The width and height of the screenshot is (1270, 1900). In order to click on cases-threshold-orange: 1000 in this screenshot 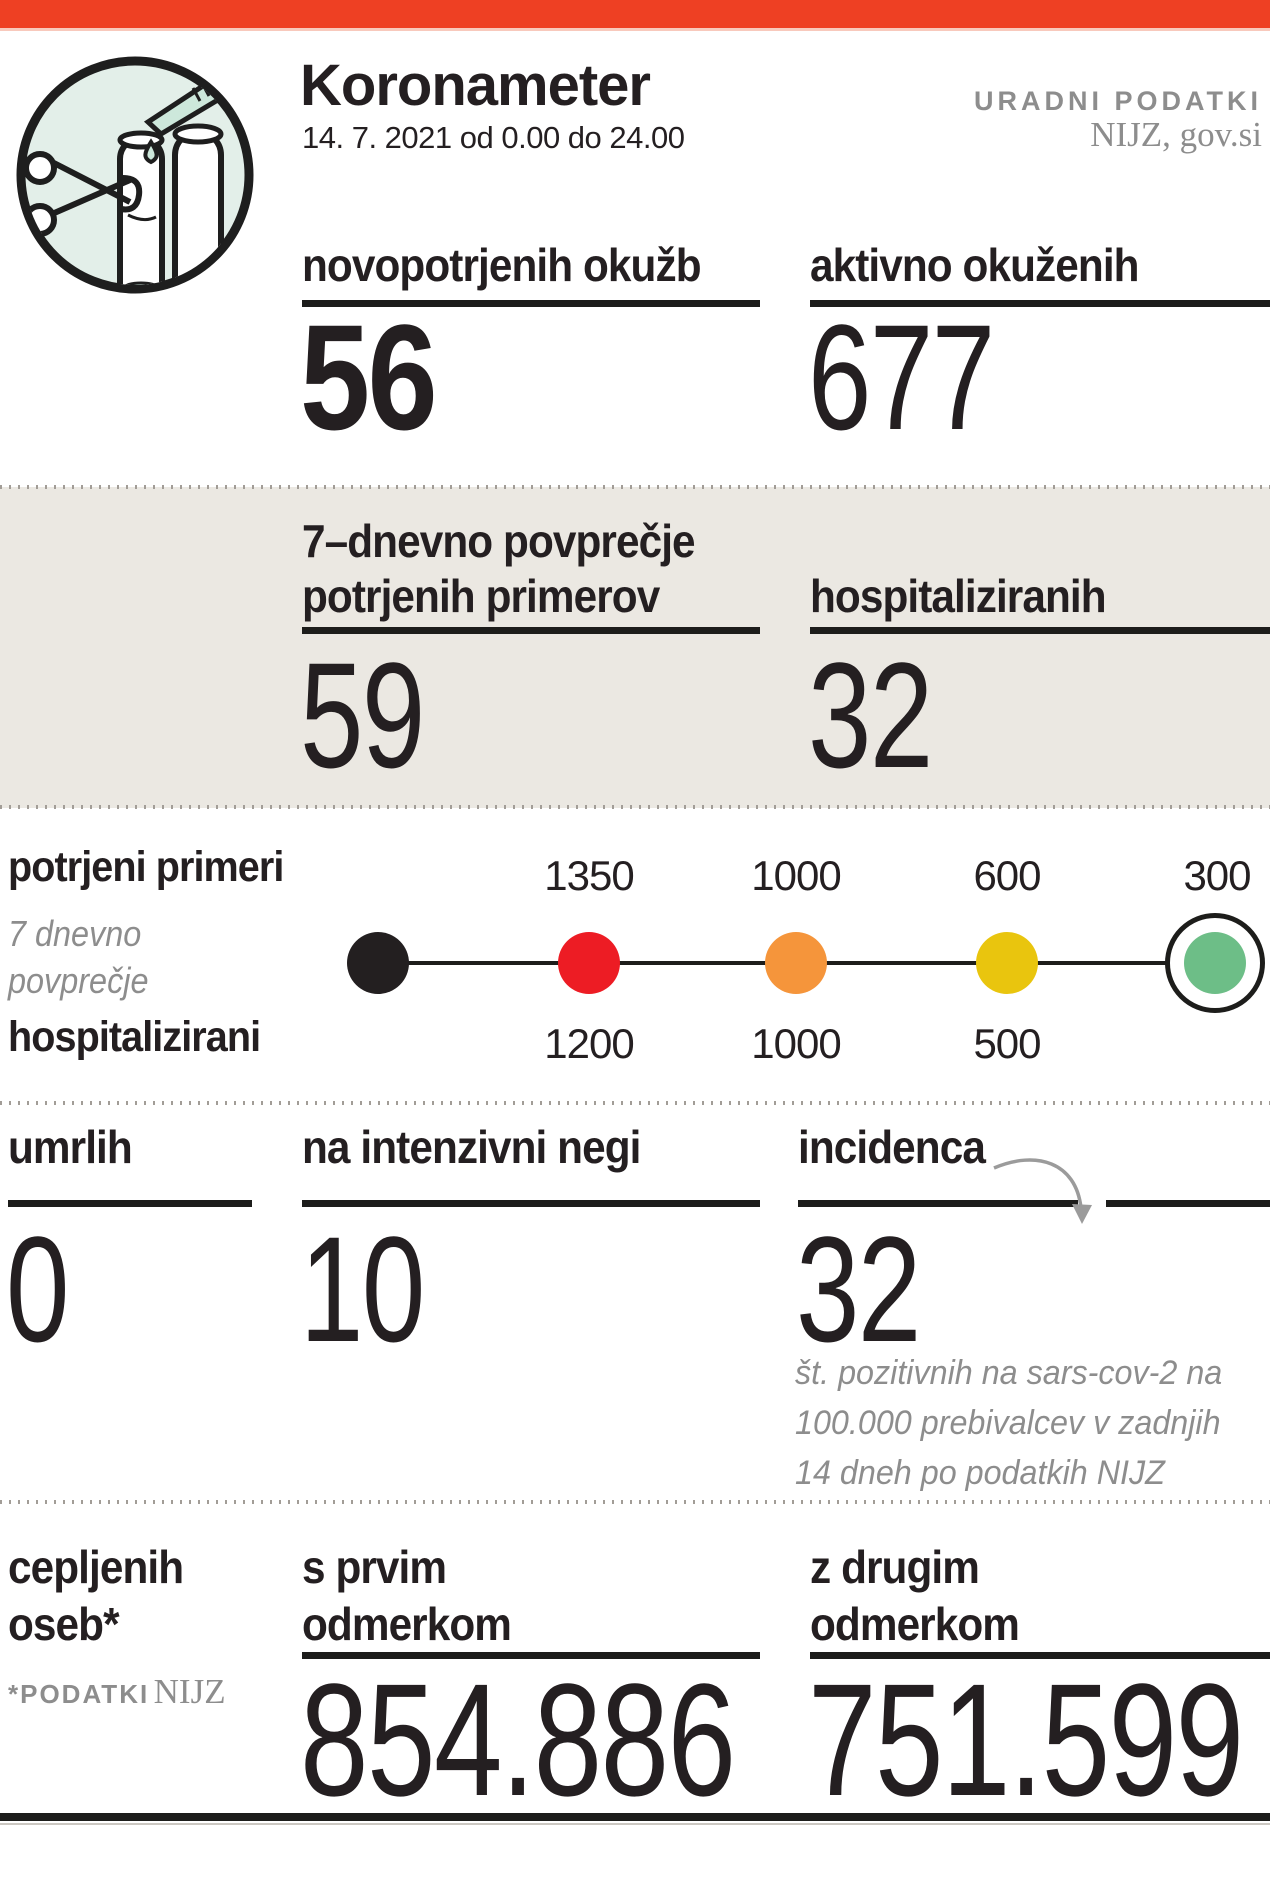, I will do `click(796, 875)`.